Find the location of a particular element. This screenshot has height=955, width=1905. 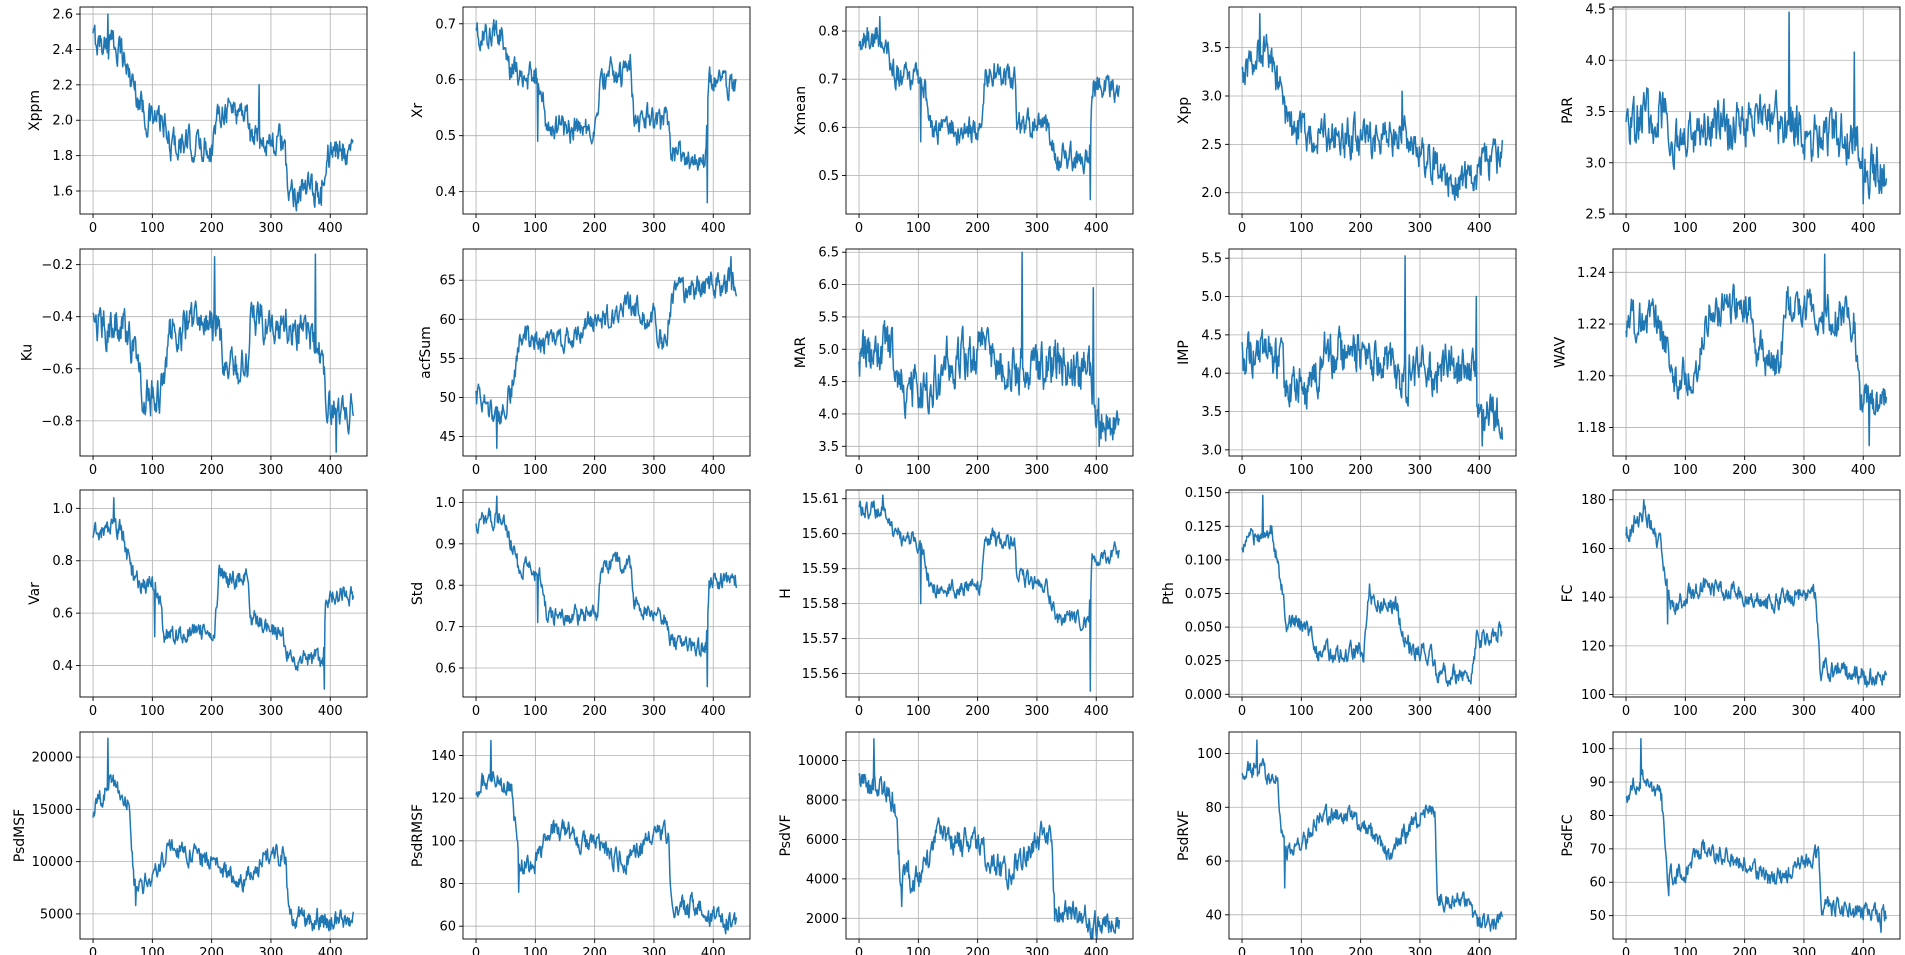

y-axis-label: PsdVF is located at coordinates (786, 835).